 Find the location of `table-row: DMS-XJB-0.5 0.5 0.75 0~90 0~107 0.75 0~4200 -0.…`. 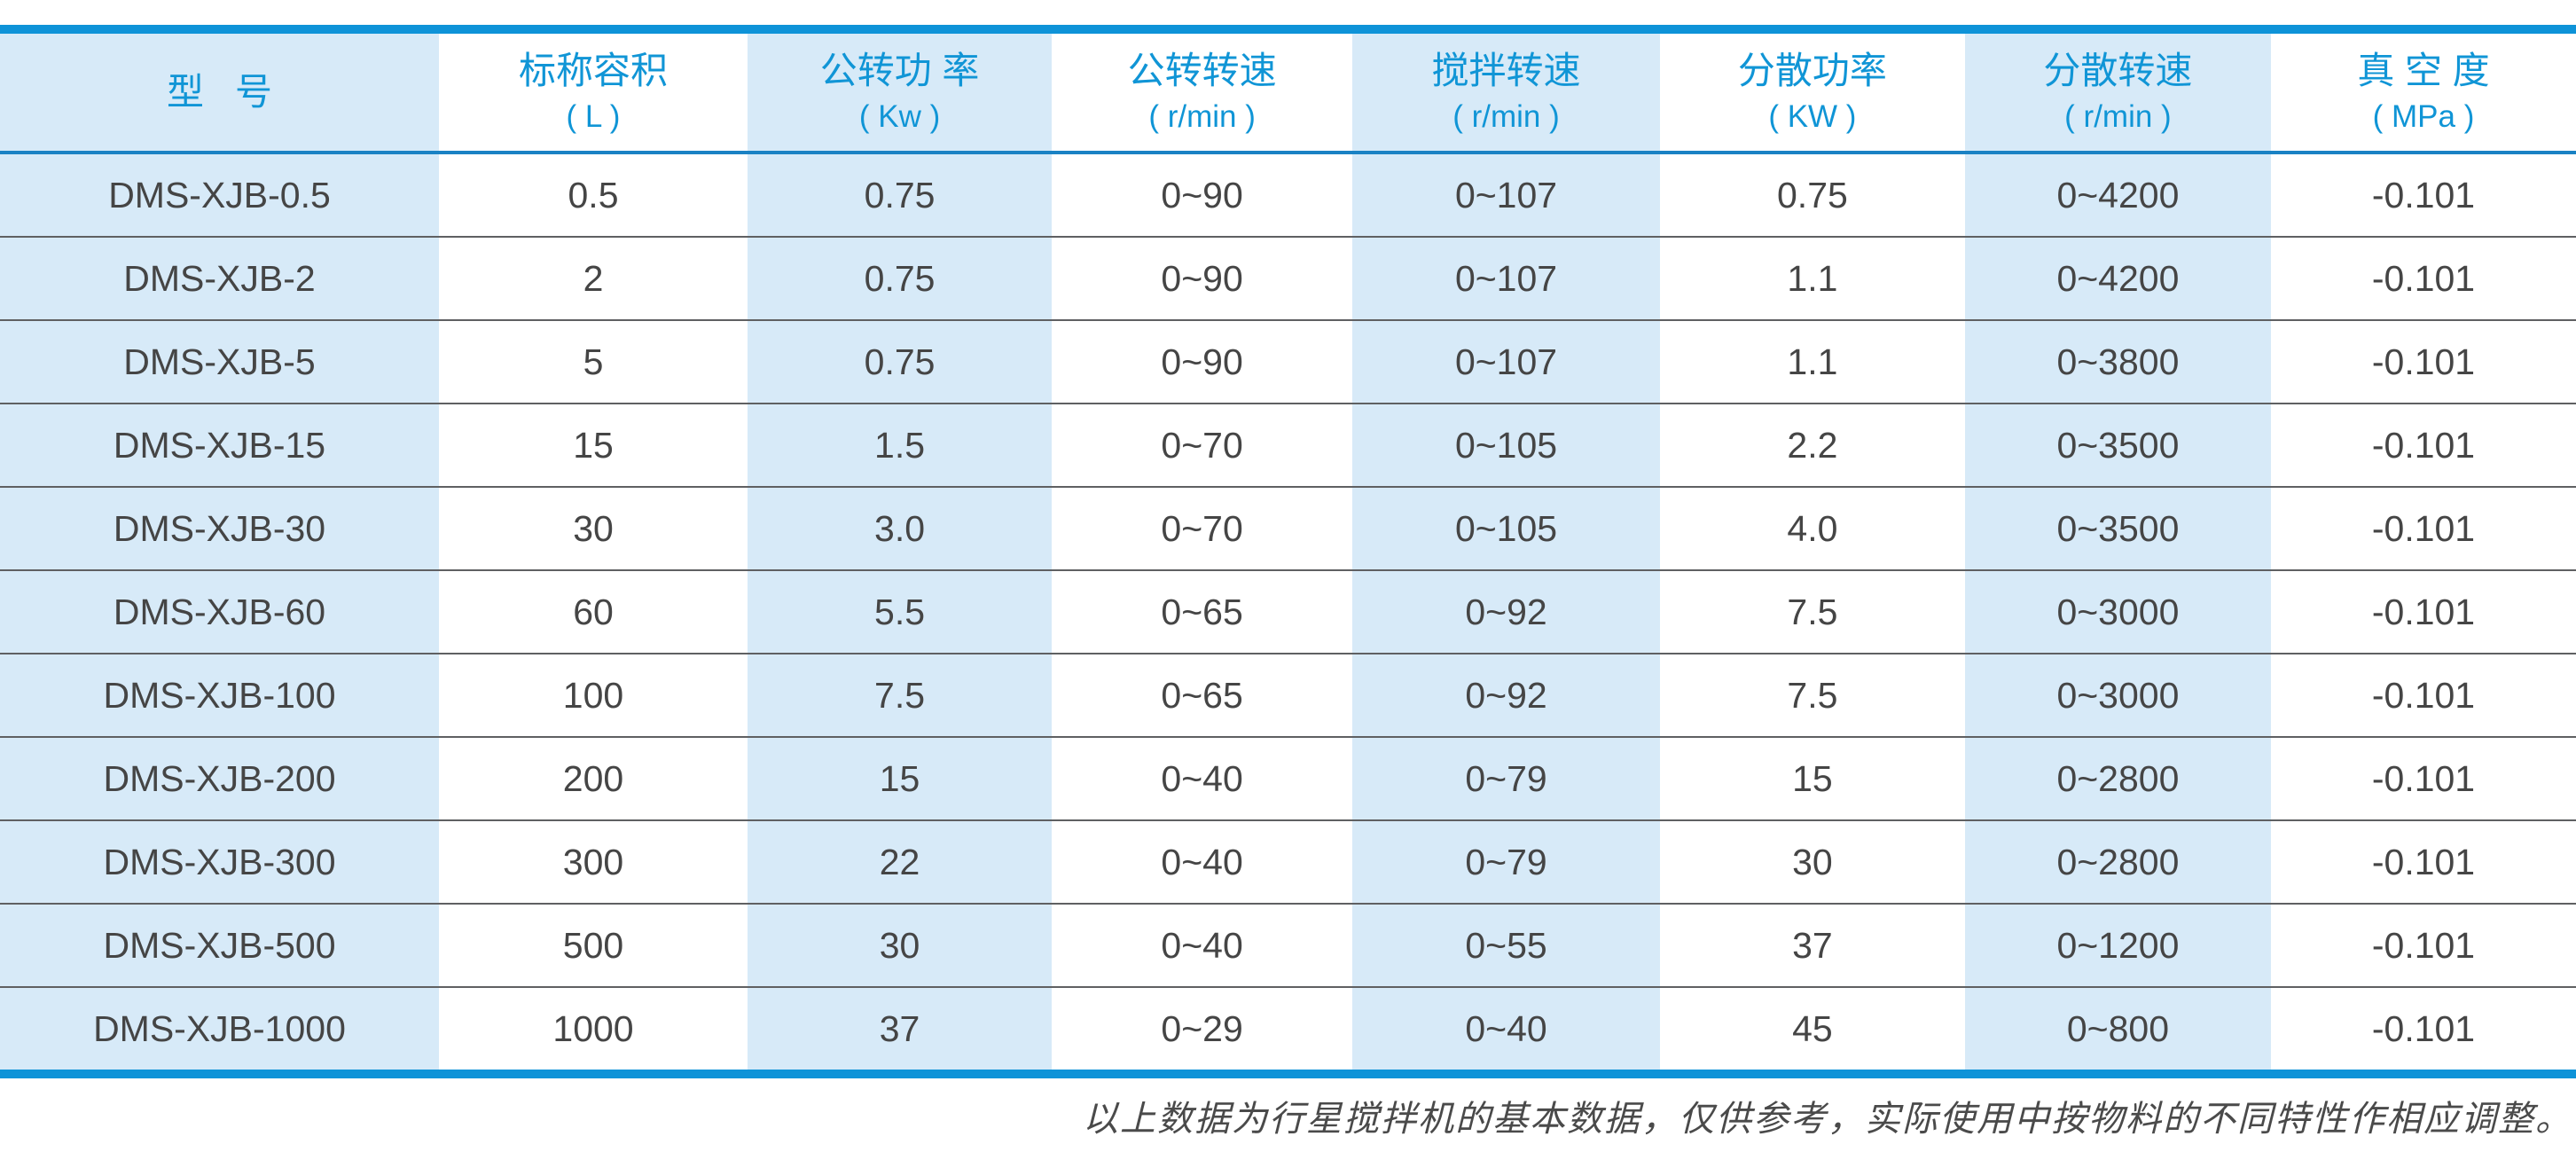

table-row: DMS-XJB-0.5 0.5 0.75 0~90 0~107 0.75 0~4200 -0.… is located at coordinates (1288, 195).